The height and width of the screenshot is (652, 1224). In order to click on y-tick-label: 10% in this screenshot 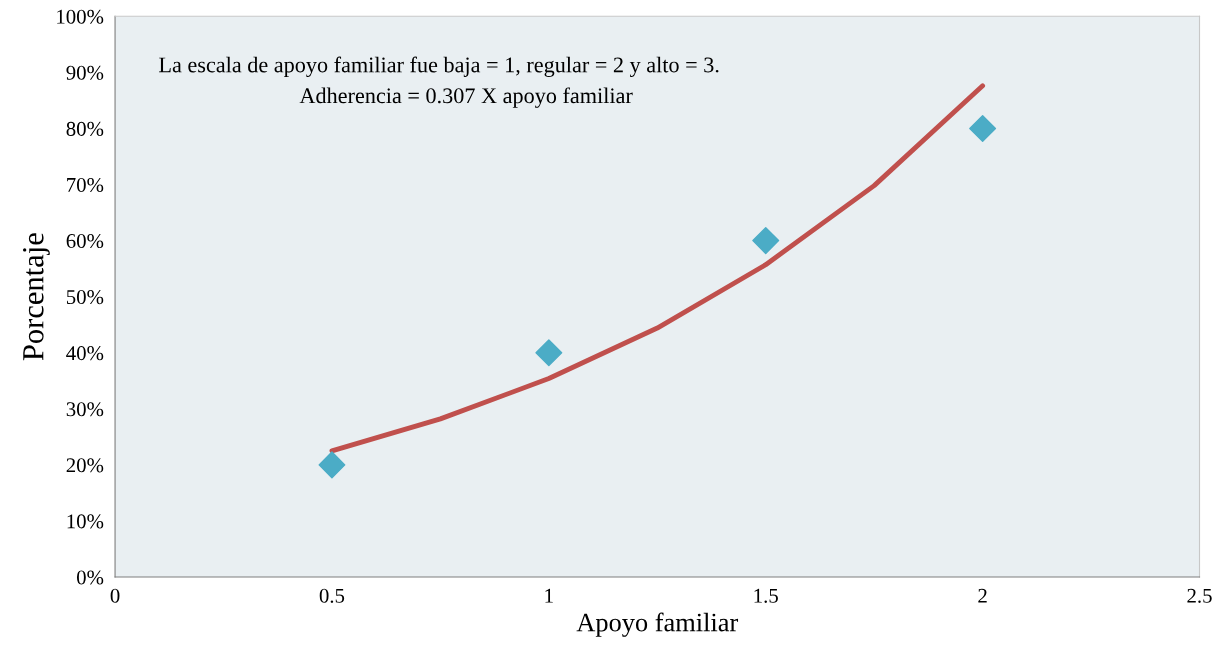, I will do `click(85, 521)`.